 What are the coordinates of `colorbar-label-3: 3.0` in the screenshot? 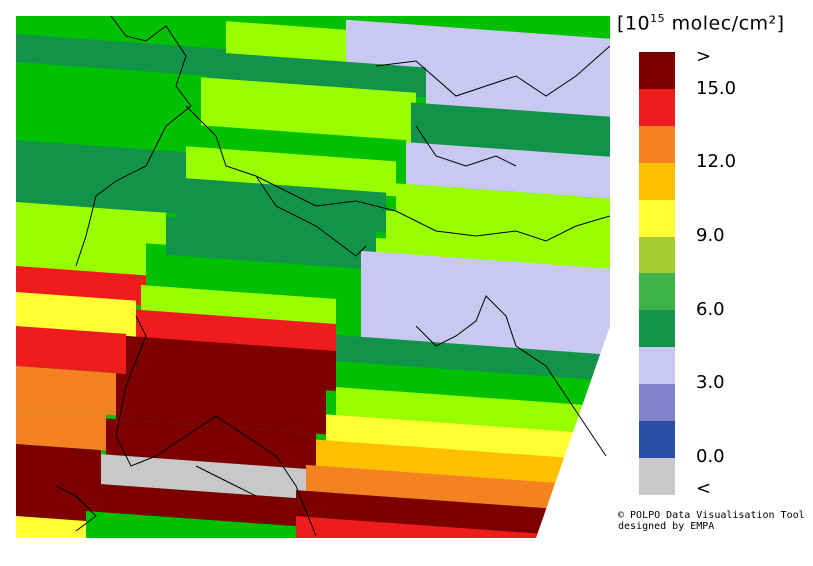 It's located at (710, 382).